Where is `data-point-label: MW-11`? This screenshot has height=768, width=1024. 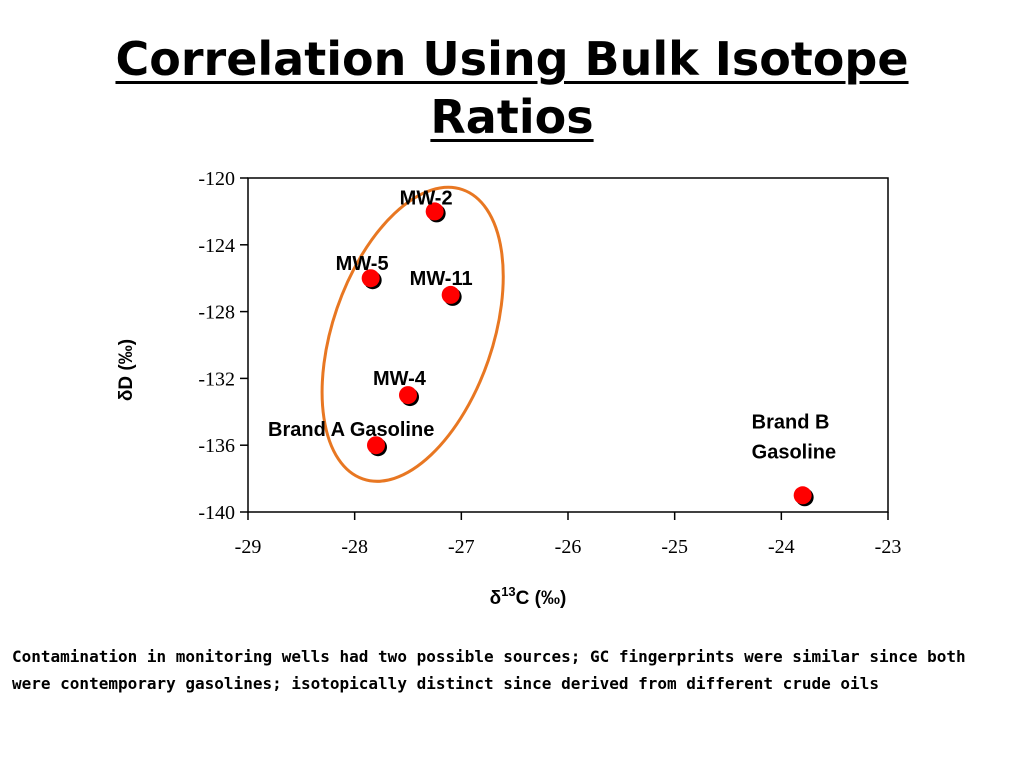
data-point-label: MW-11 is located at coordinates (441, 279).